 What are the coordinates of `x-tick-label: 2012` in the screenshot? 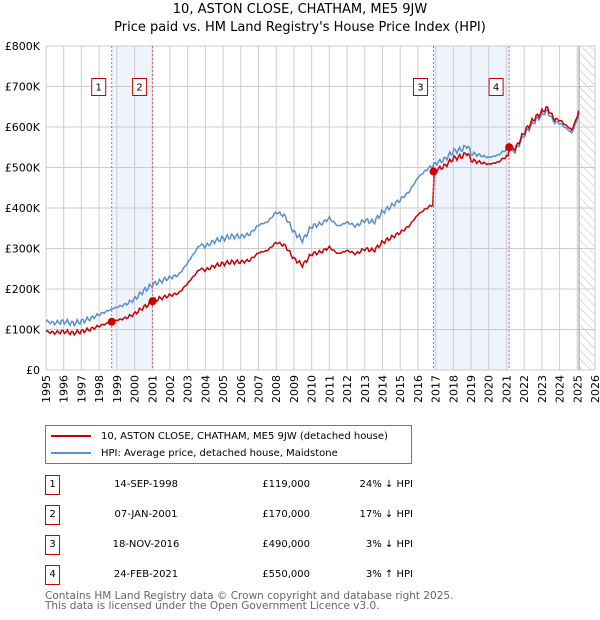 It's located at (347, 389).